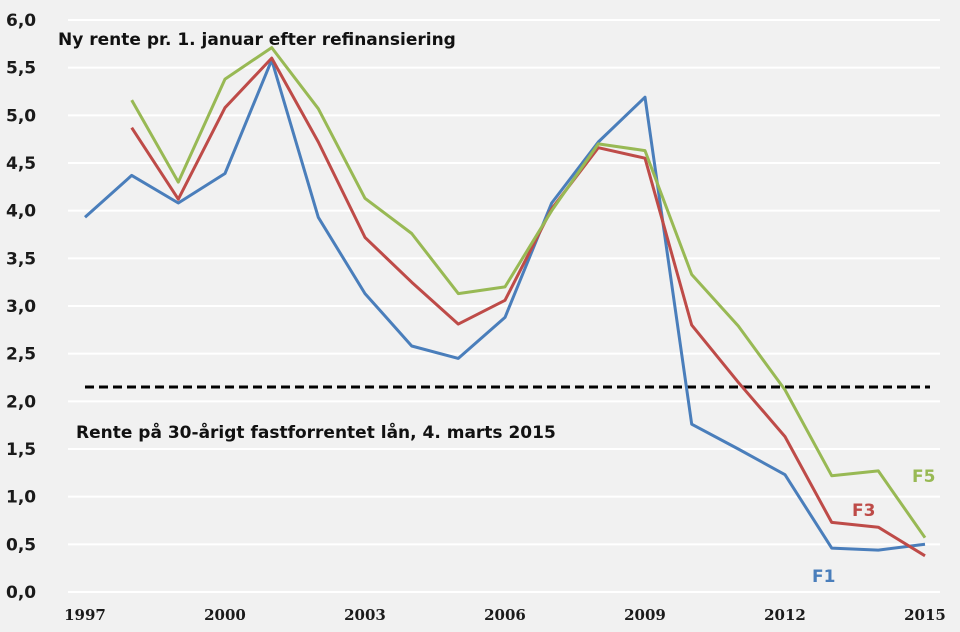 Image resolution: width=960 pixels, height=632 pixels. What do you see at coordinates (863, 511) in the screenshot?
I see `series-label-f3: F3` at bounding box center [863, 511].